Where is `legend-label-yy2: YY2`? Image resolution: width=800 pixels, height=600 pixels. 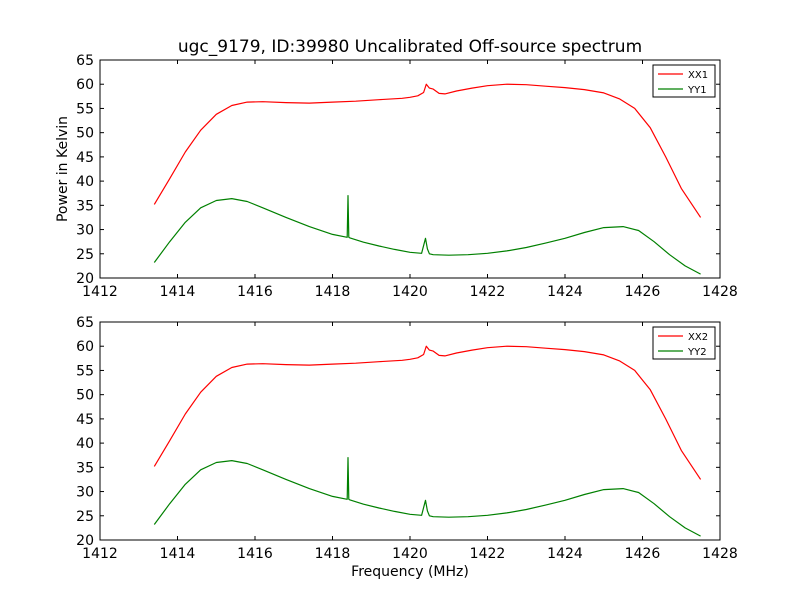 legend-label-yy2: YY2 is located at coordinates (697, 352).